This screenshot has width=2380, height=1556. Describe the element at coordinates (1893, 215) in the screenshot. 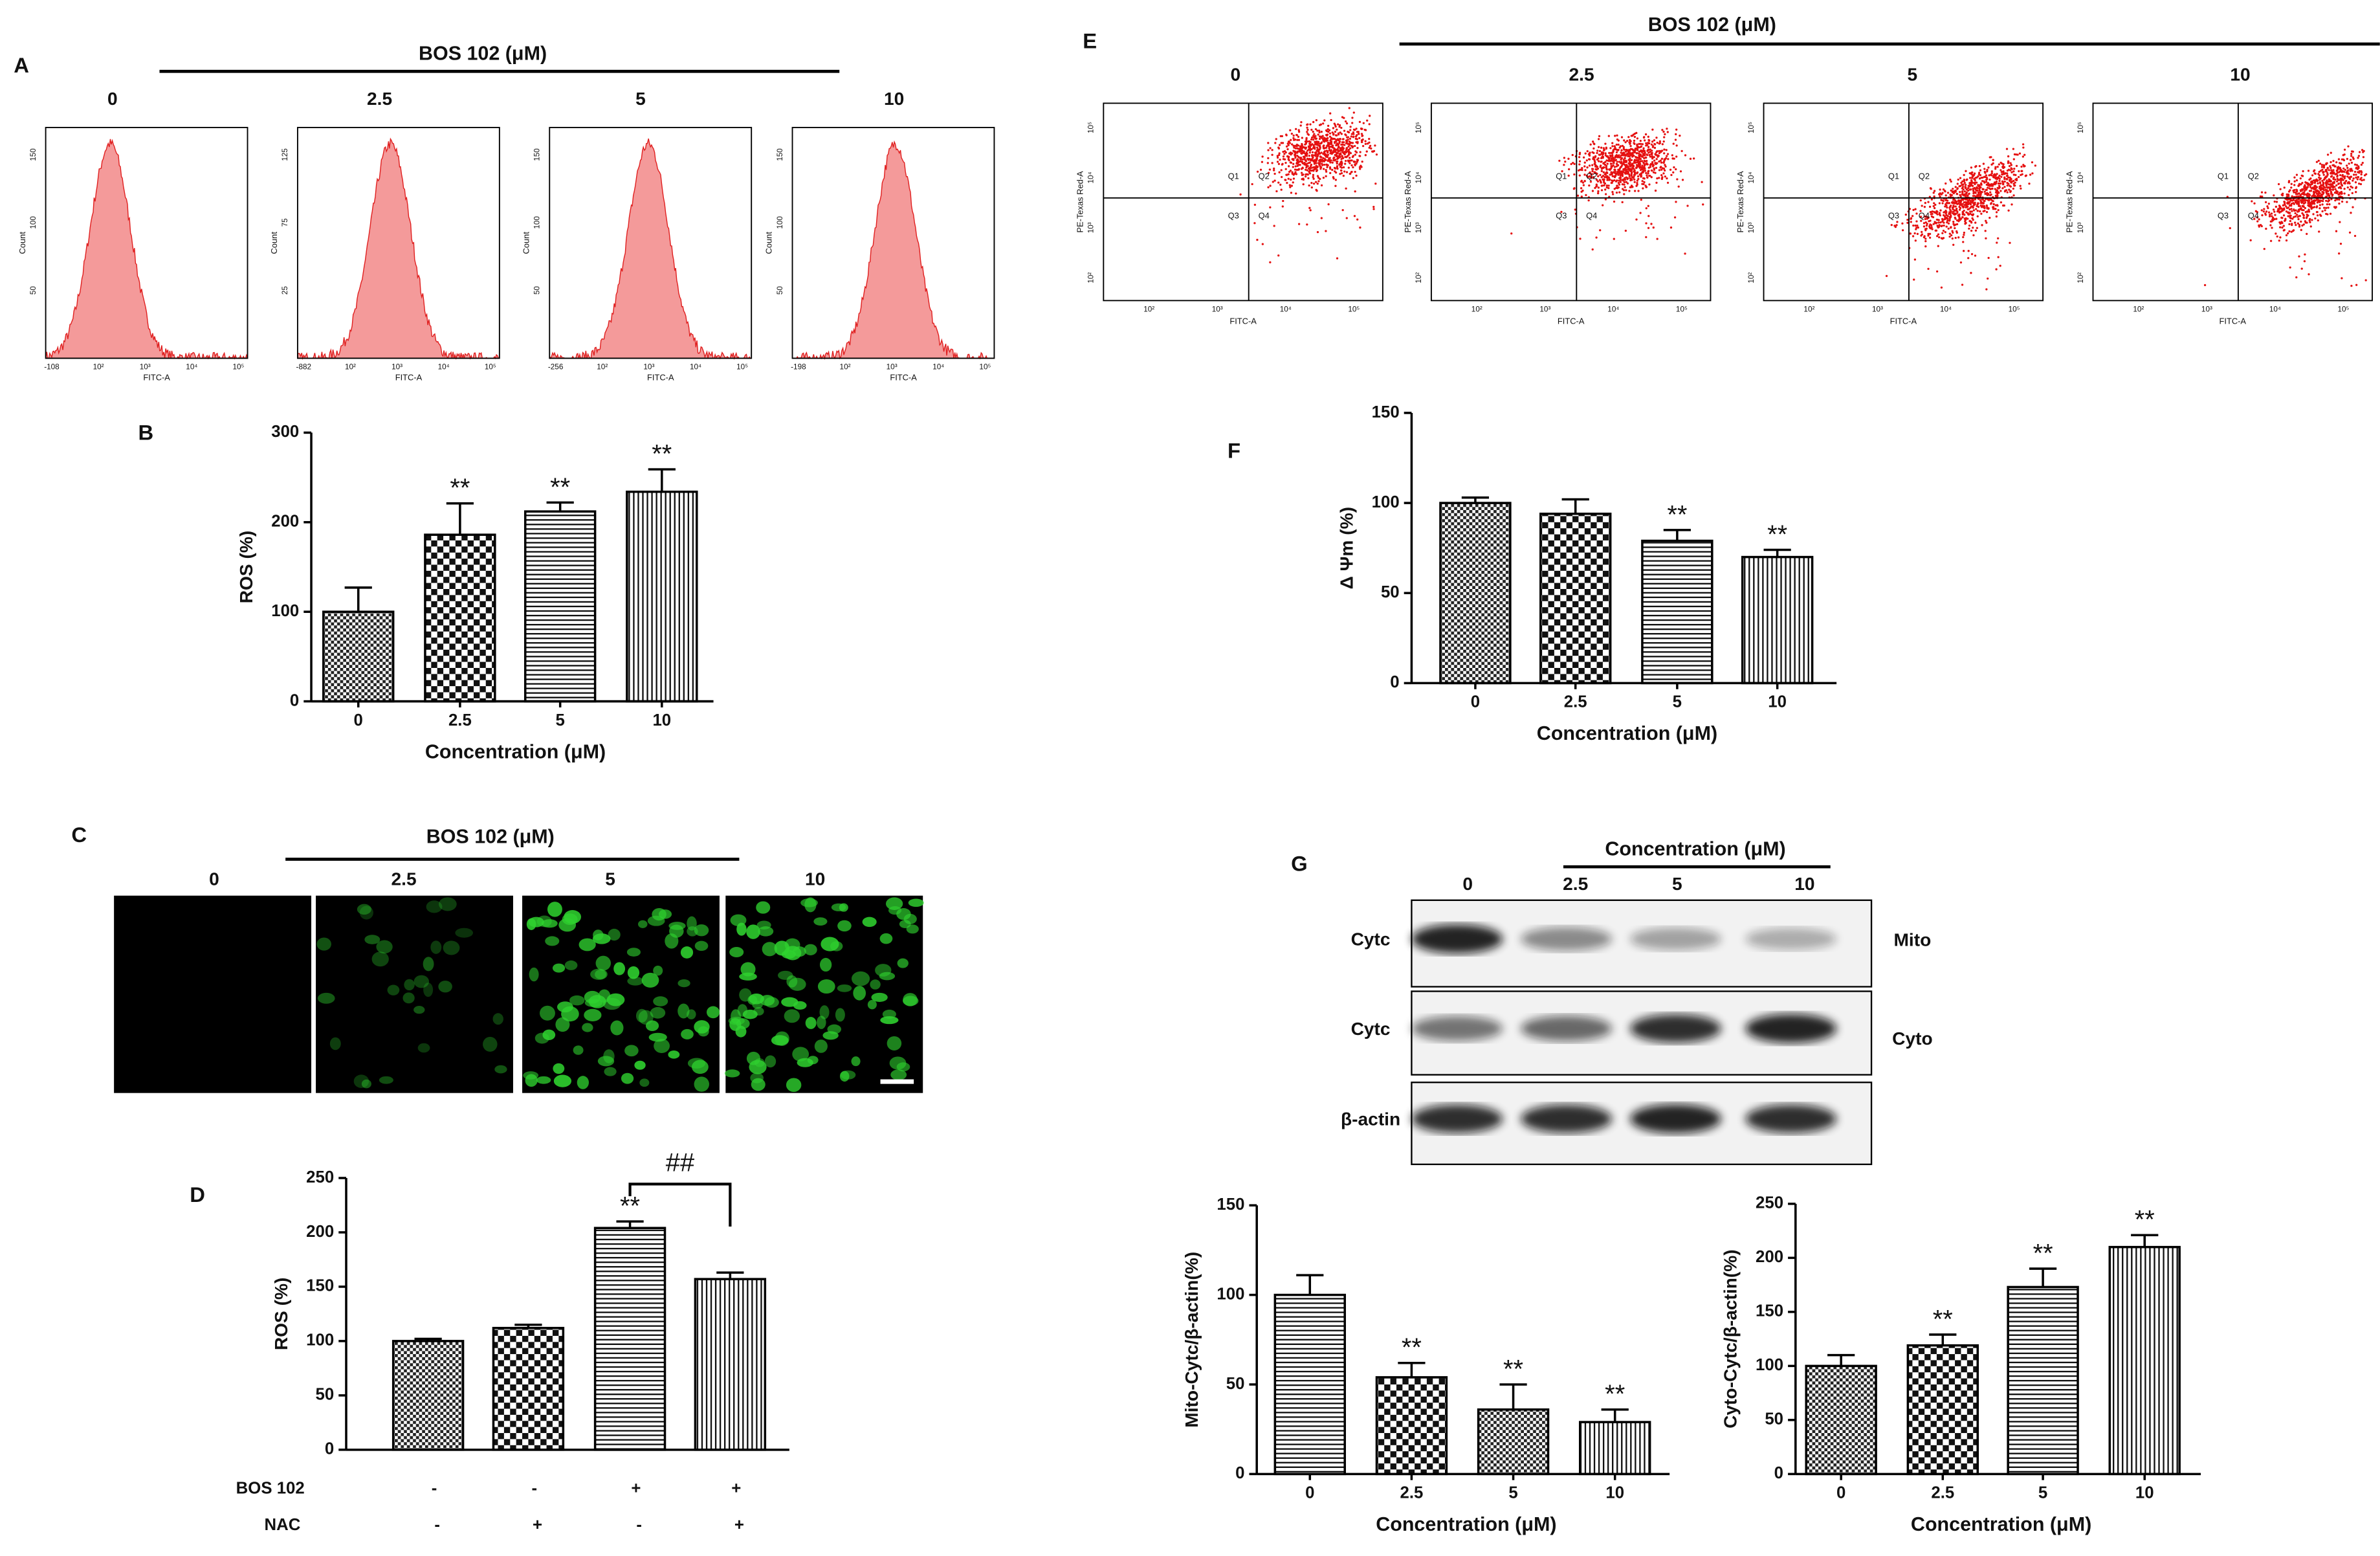

I see `quadrant-label: Q3` at that location.